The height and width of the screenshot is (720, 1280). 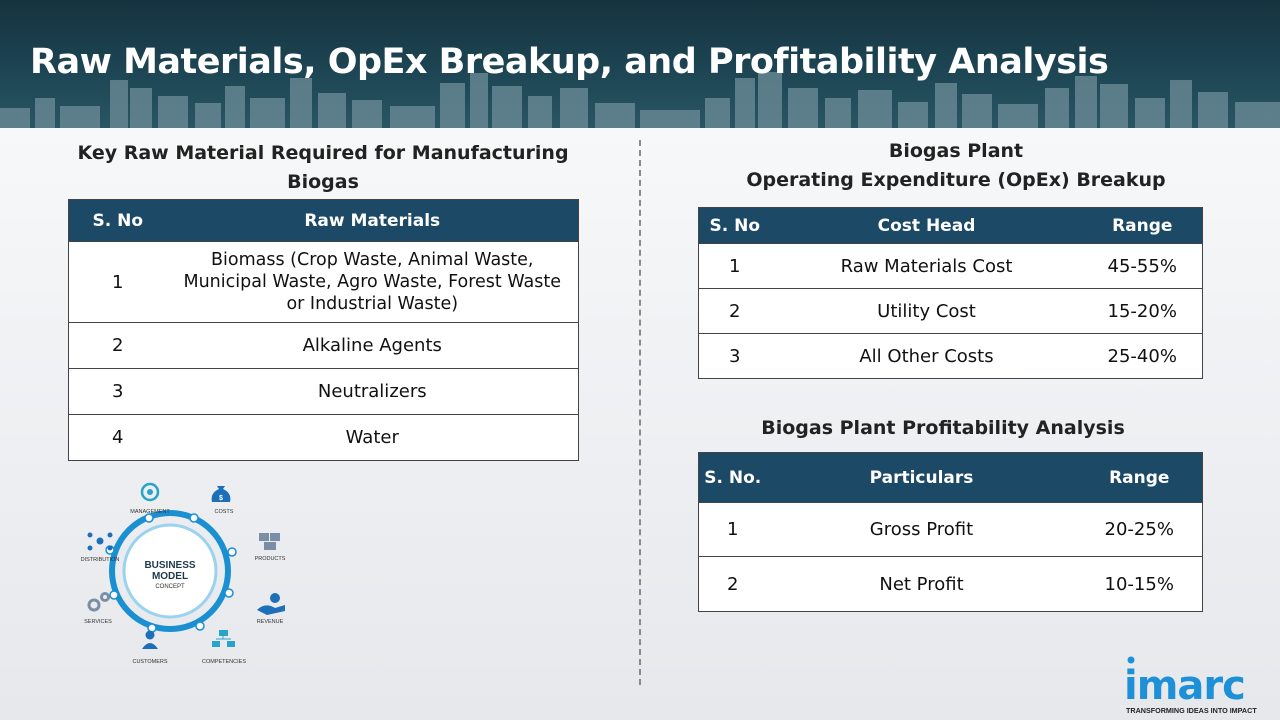 What do you see at coordinates (223, 638) in the screenshot?
I see `network-icon` at bounding box center [223, 638].